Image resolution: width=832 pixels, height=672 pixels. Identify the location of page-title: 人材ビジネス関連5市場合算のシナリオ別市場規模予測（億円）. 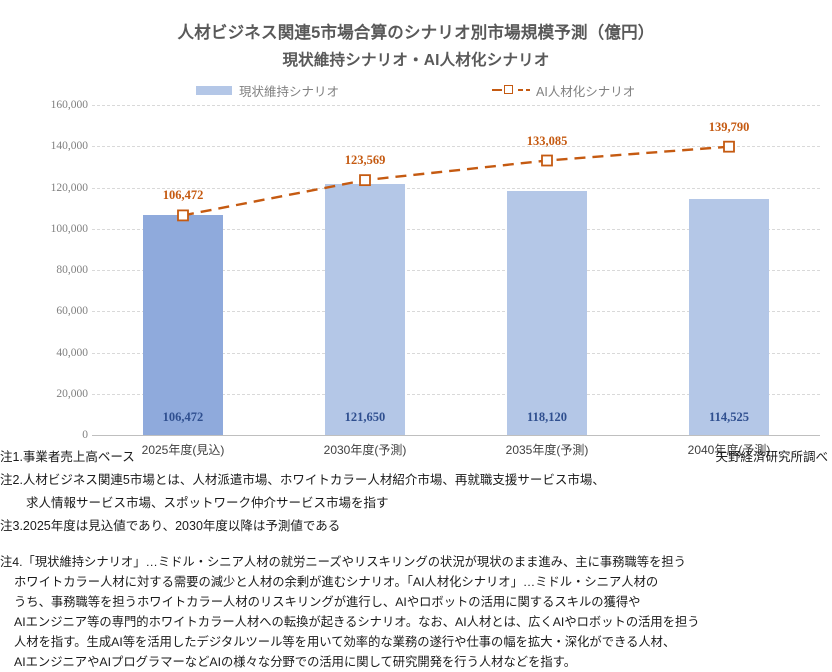
(416, 33).